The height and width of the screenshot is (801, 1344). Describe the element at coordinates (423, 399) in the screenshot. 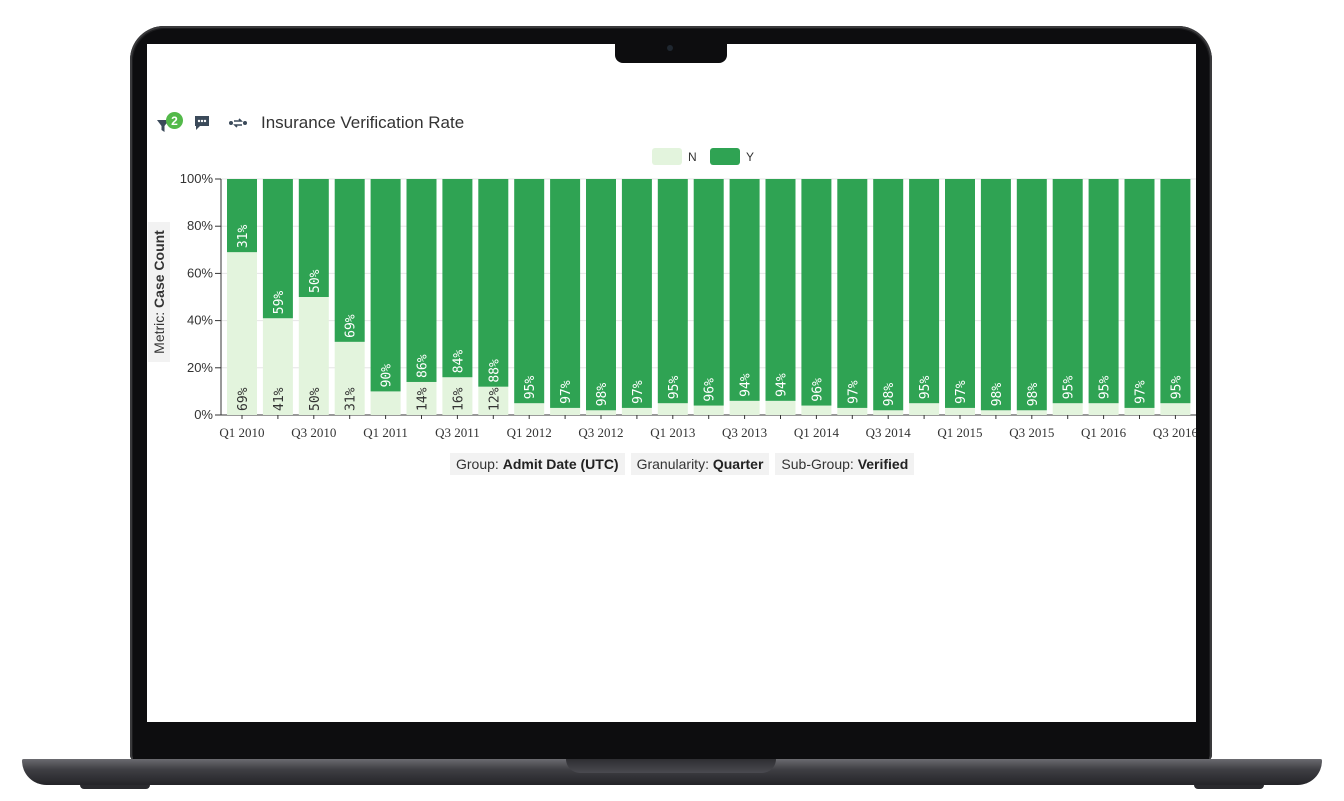

I see `data-label-N: 14%` at that location.